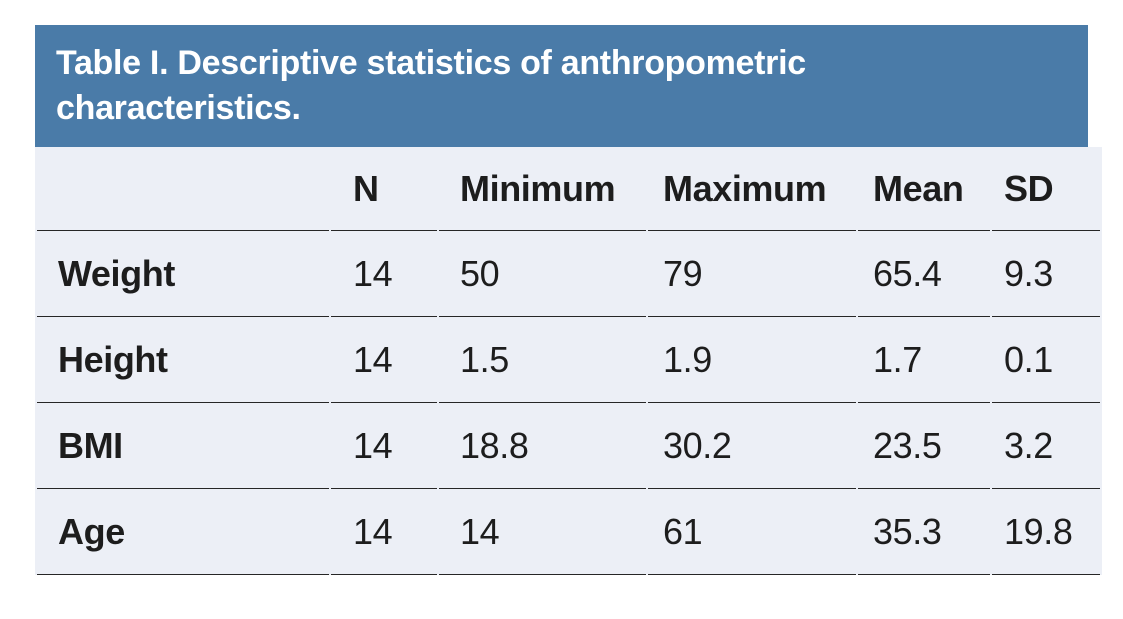 Image resolution: width=1123 pixels, height=619 pixels. Describe the element at coordinates (183, 532) in the screenshot. I see `row-label: Age` at that location.